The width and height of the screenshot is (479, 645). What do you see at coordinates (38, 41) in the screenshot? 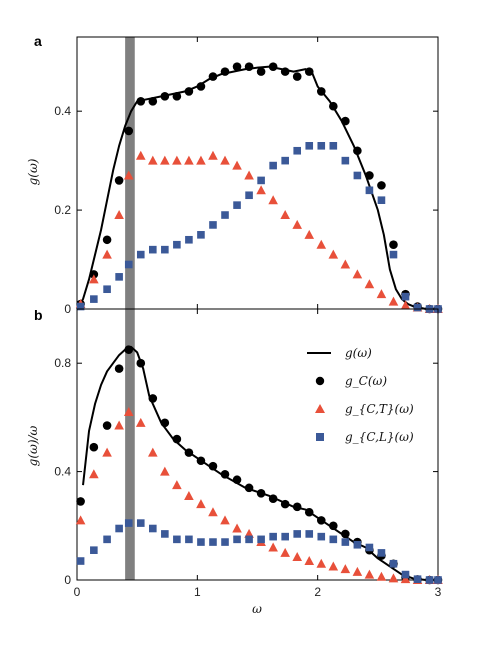
I see `panel-a-letter: a` at bounding box center [38, 41].